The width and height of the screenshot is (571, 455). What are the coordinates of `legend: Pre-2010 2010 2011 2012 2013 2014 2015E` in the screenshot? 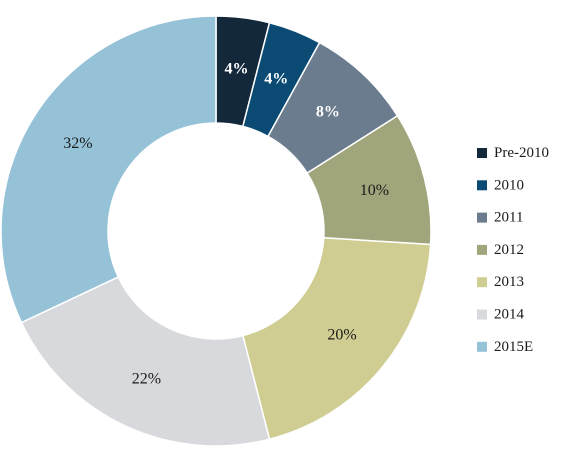 It's located at (513, 250).